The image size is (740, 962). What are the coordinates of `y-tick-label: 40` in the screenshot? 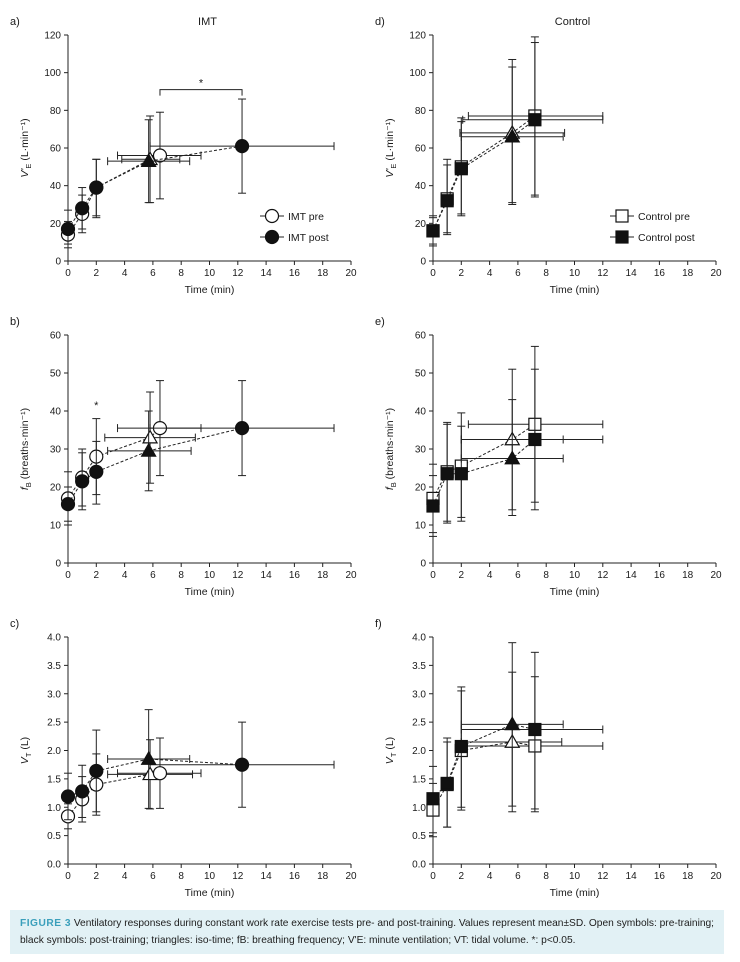 It's located at (56, 186).